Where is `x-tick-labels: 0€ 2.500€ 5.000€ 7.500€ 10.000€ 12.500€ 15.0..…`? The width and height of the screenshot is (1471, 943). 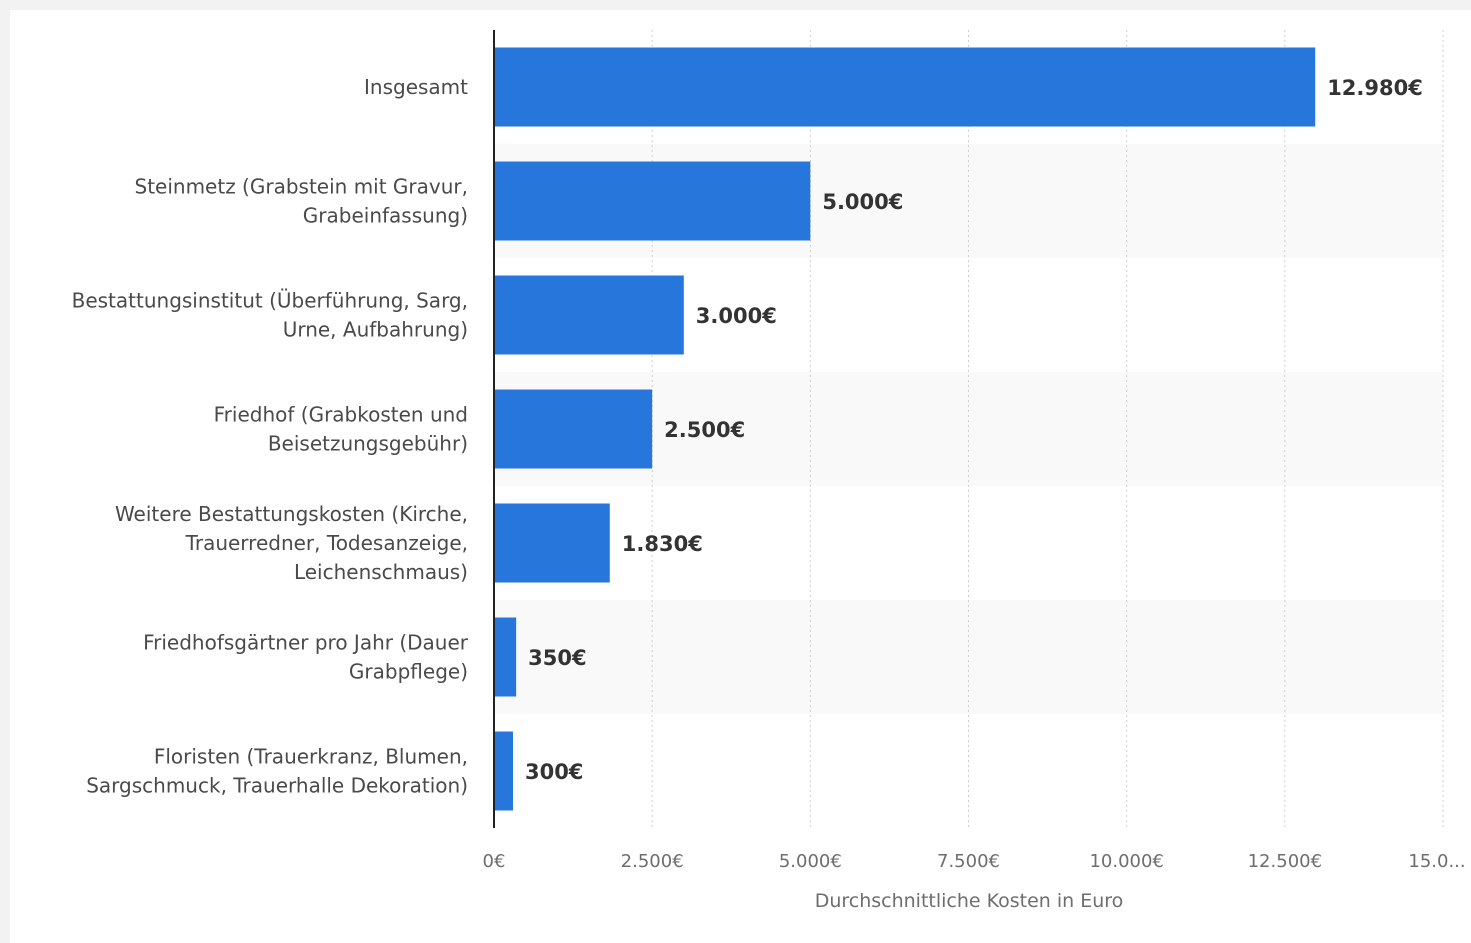 x-tick-labels: 0€ 2.500€ 5.000€ 7.500€ 10.000€ 12.500€ 15.0..… is located at coordinates (974, 861).